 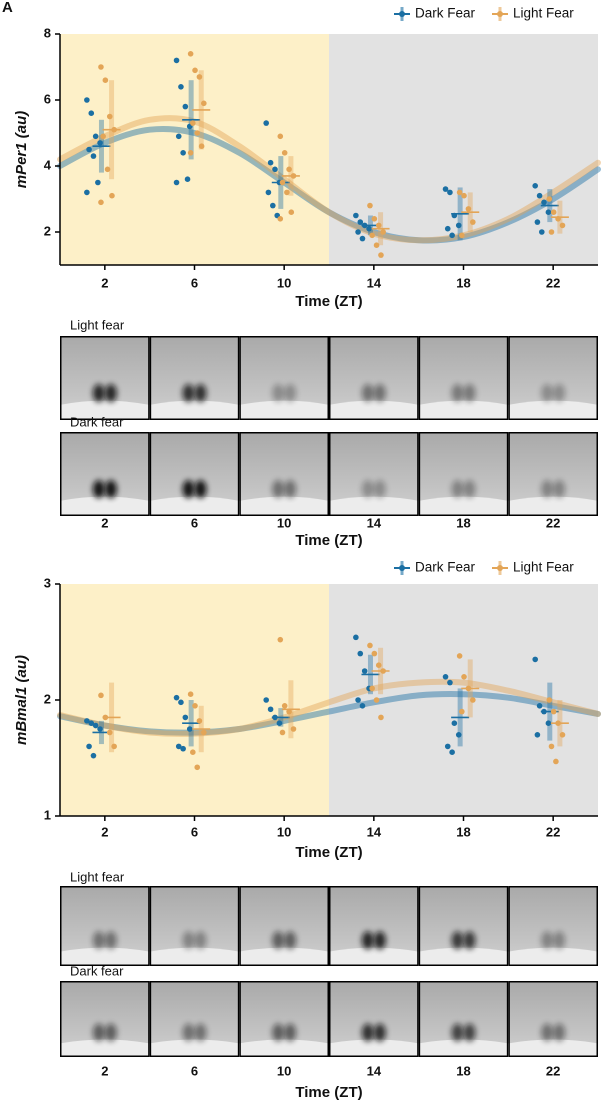 I want to click on legend-label: Light Fear, so click(x=543, y=567).